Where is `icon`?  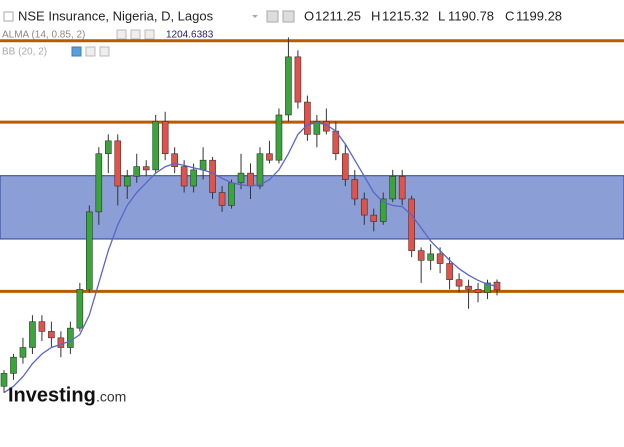 icon is located at coordinates (8, 16).